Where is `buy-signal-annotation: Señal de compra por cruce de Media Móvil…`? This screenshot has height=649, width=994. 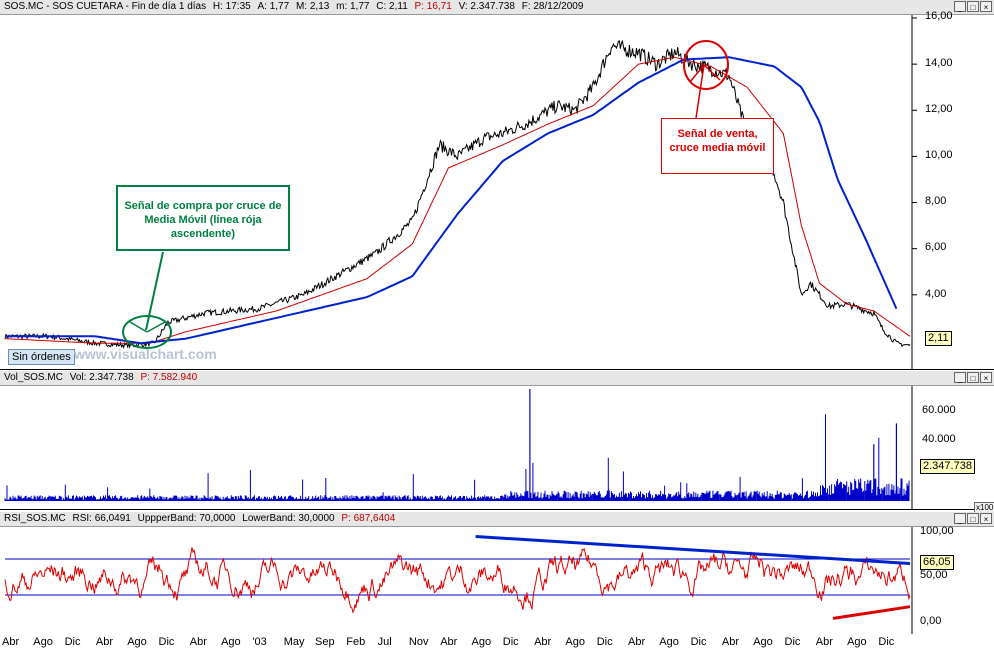
buy-signal-annotation: Señal de compra por cruce de Media Móvil… is located at coordinates (203, 218).